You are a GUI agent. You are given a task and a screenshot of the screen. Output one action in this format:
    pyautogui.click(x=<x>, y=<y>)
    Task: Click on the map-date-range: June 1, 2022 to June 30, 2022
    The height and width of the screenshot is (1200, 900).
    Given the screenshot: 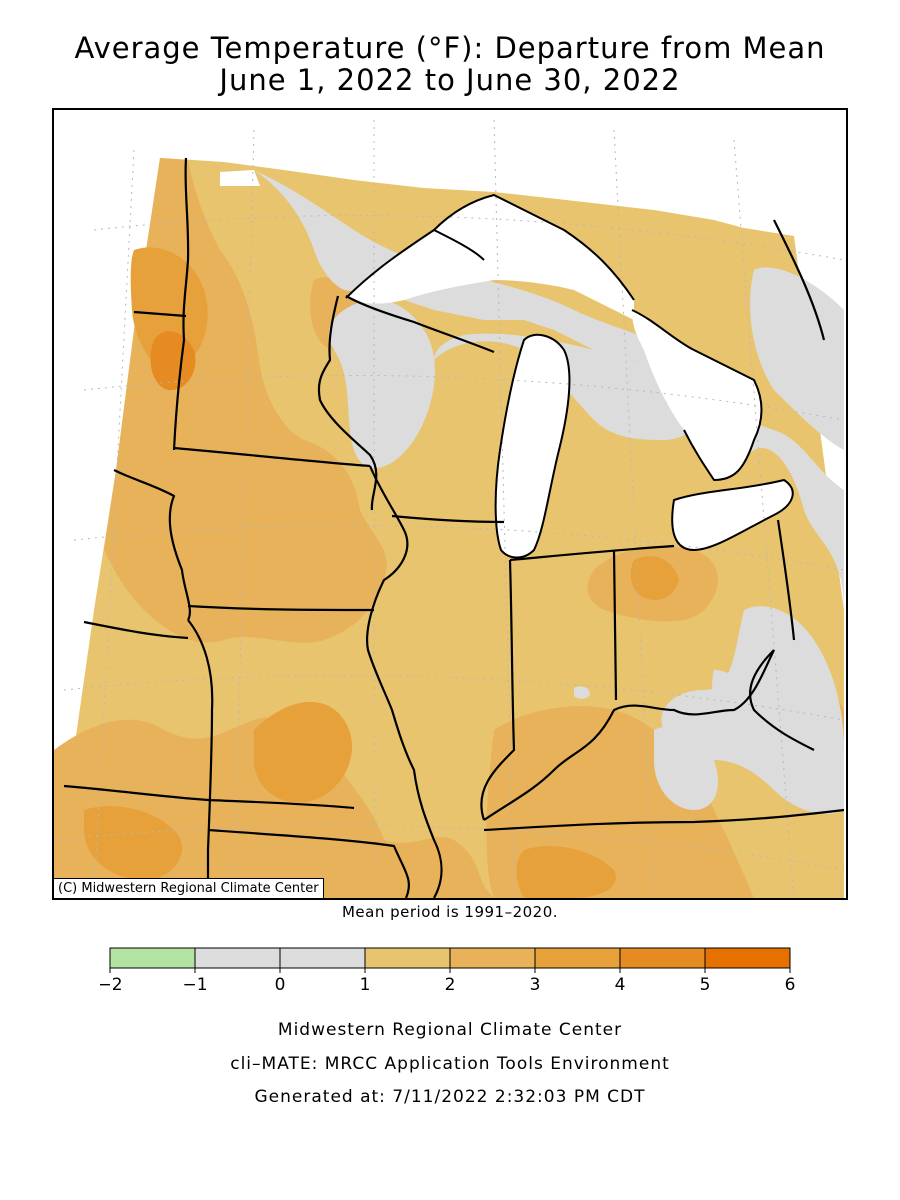 What is the action you would take?
    pyautogui.click(x=450, y=80)
    